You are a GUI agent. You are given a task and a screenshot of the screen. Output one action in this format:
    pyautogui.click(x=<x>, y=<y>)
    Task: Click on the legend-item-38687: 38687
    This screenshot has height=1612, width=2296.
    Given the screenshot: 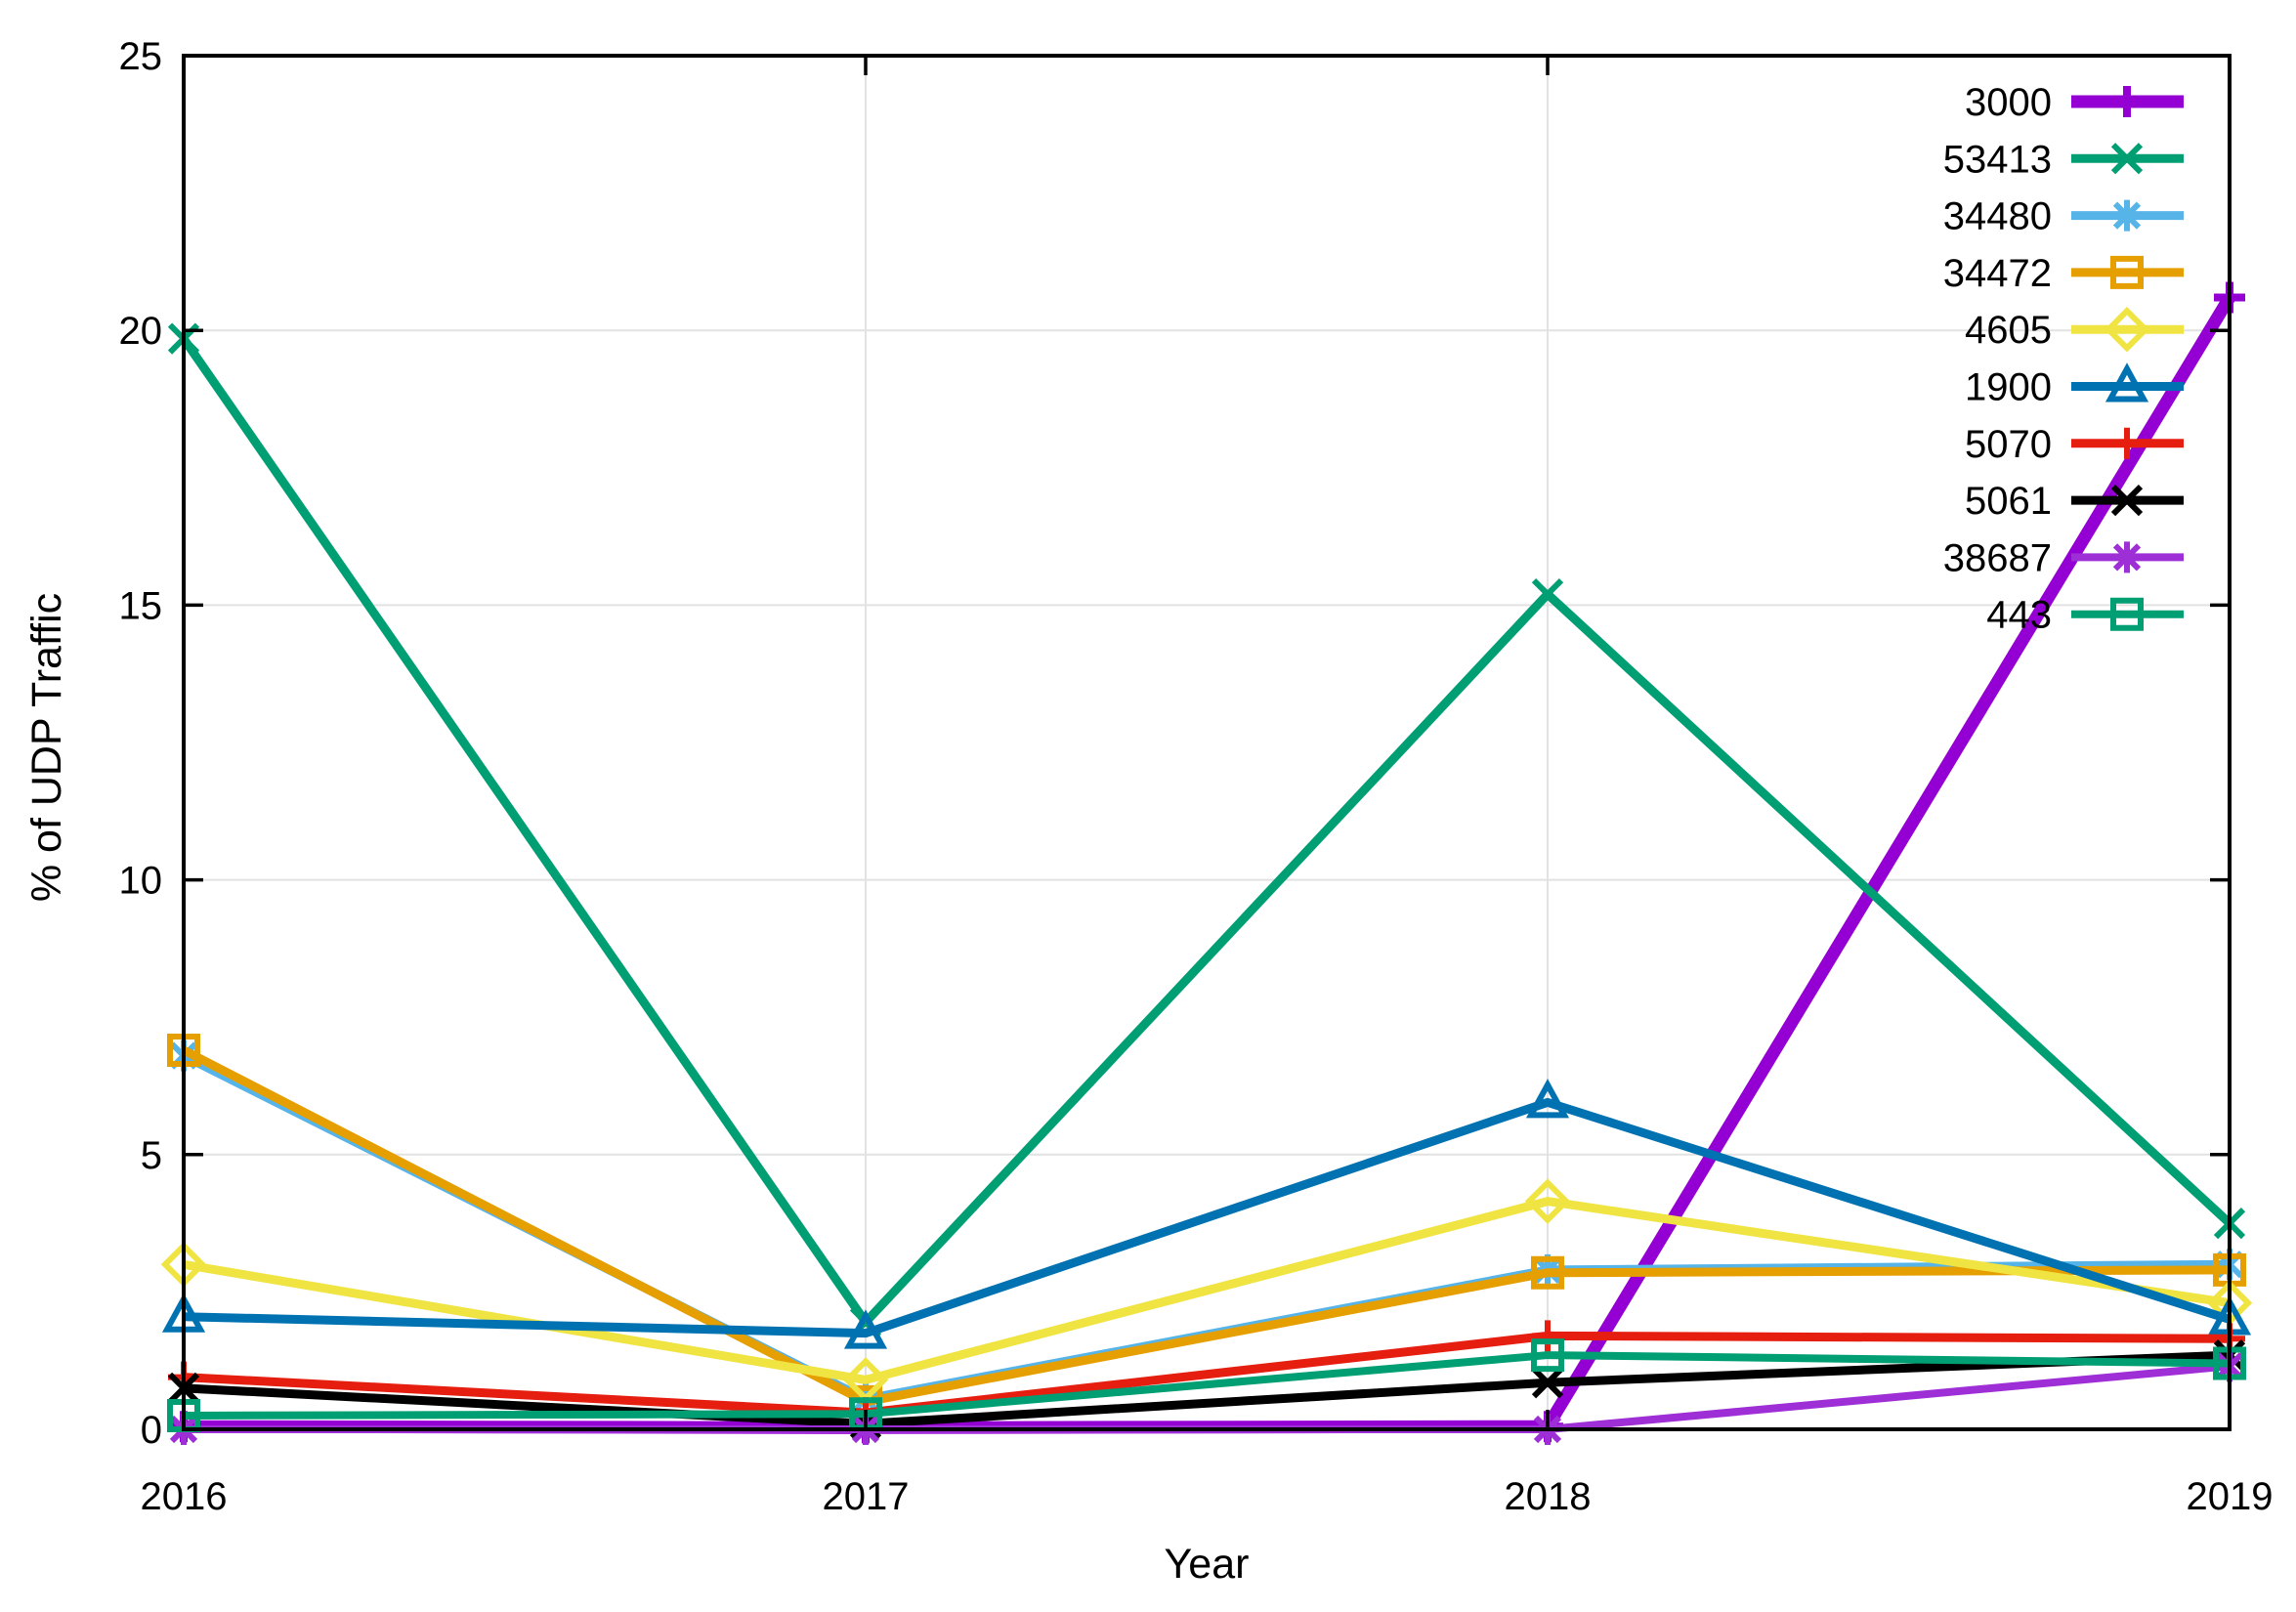 What is the action you would take?
    pyautogui.click(x=2063, y=557)
    